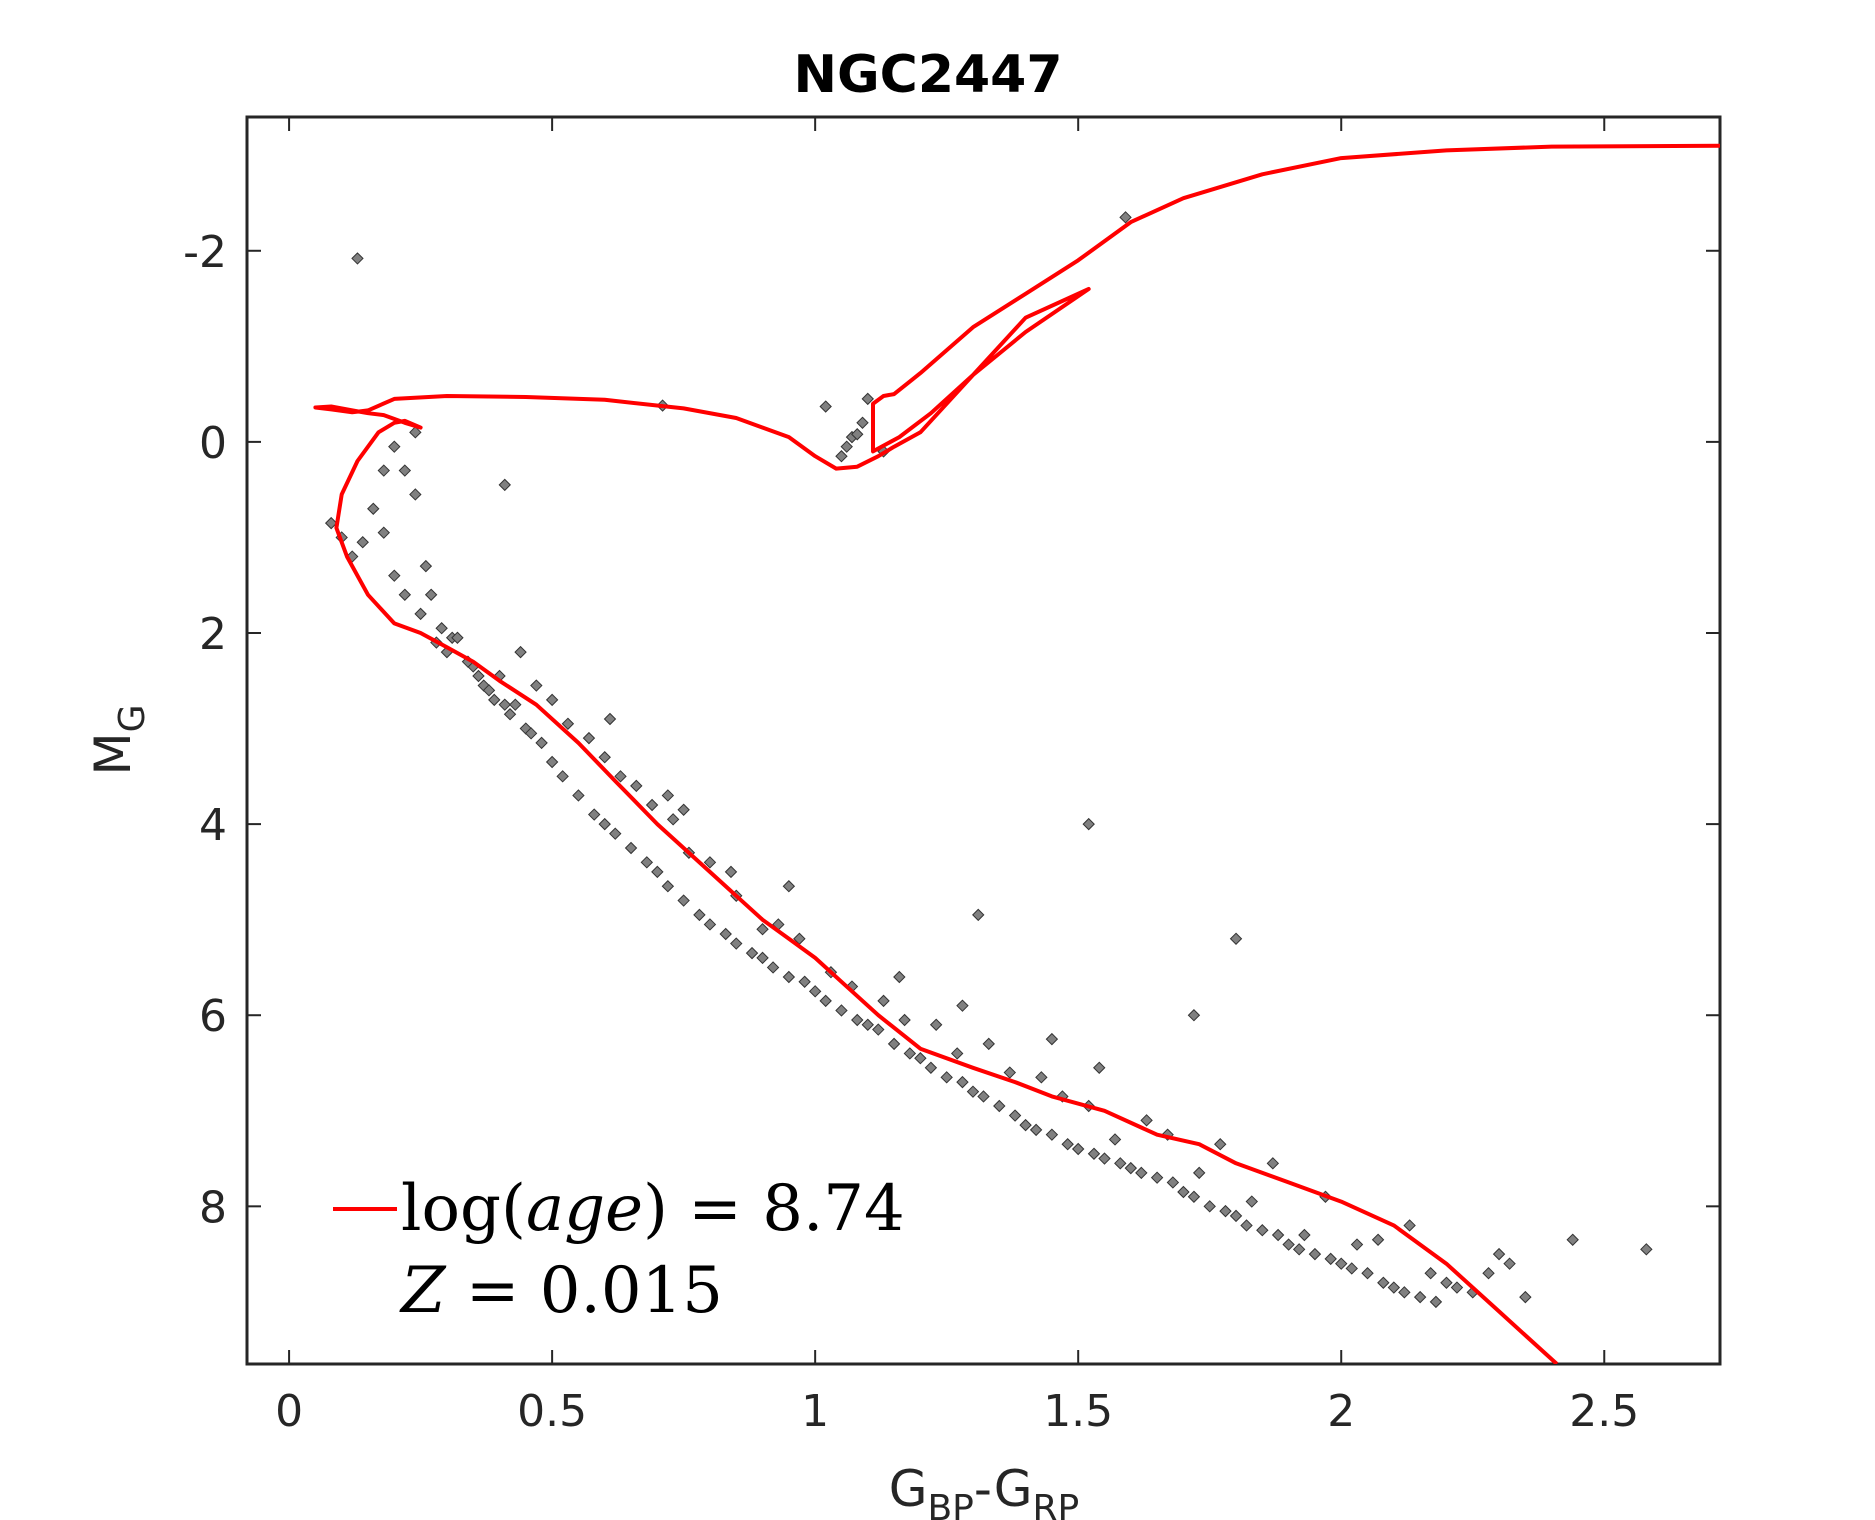  Describe the element at coordinates (113, 753) in the screenshot. I see `y-axis-label-main: M` at that location.